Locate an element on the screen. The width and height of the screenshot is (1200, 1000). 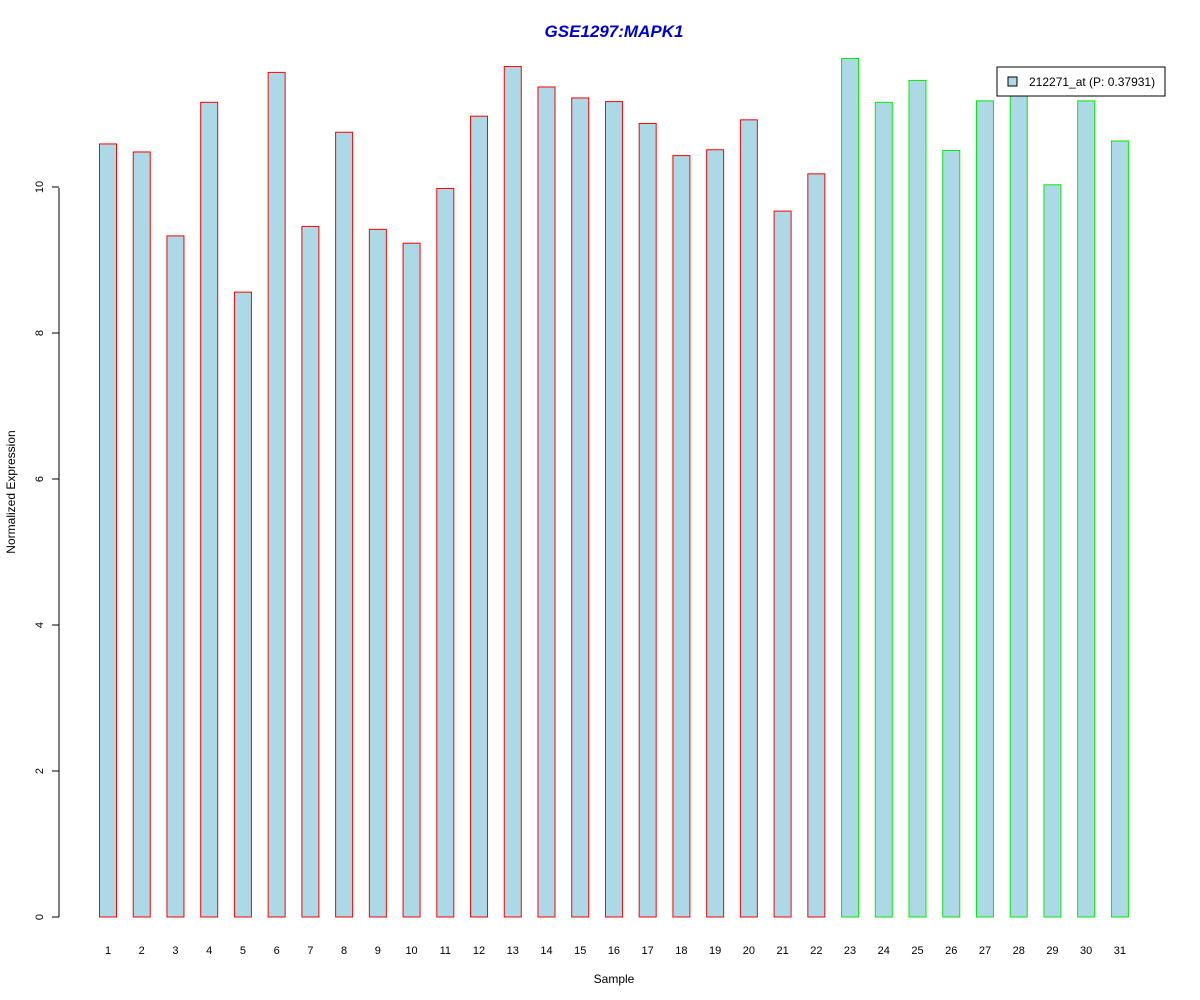
x-tick-label: 10 is located at coordinates (411, 951).